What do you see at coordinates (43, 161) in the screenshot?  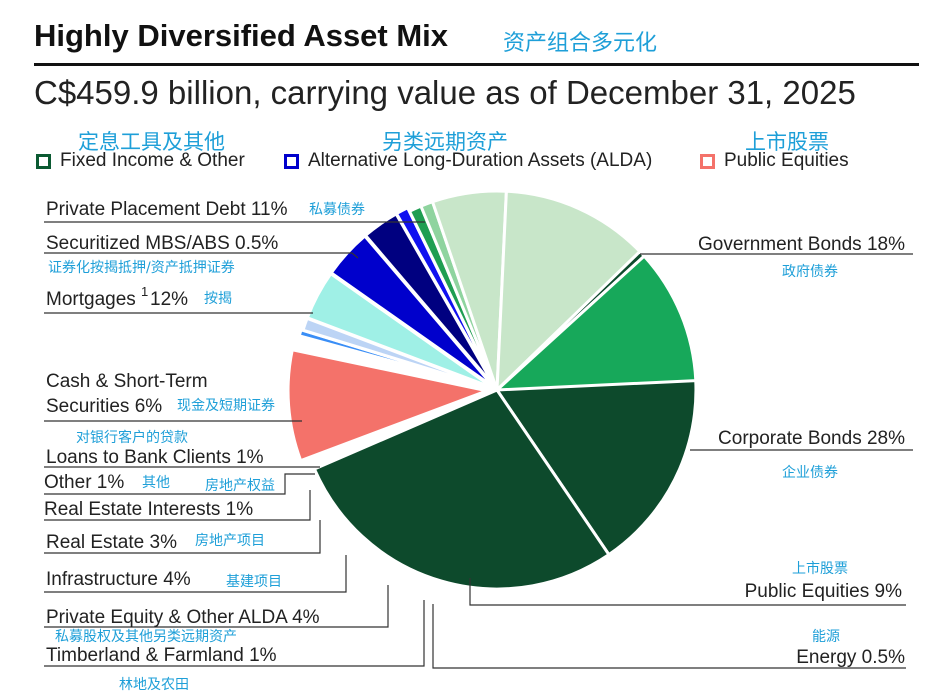 I see `legend-swatch-fixed-income` at bounding box center [43, 161].